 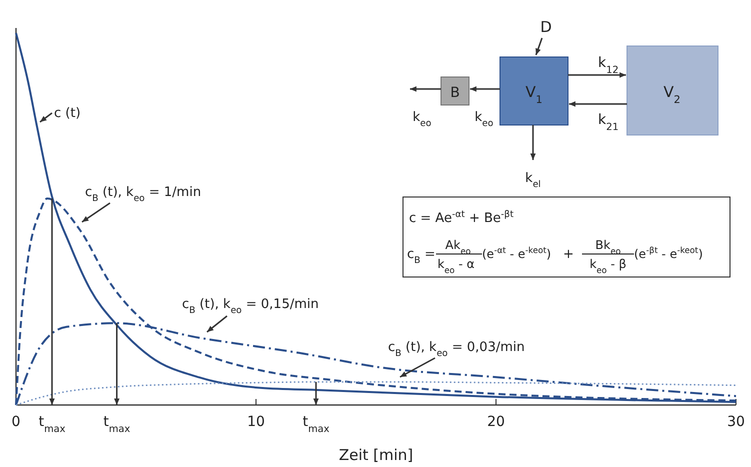 I want to click on annotation: k$_{21}$, so click(x=608, y=122).